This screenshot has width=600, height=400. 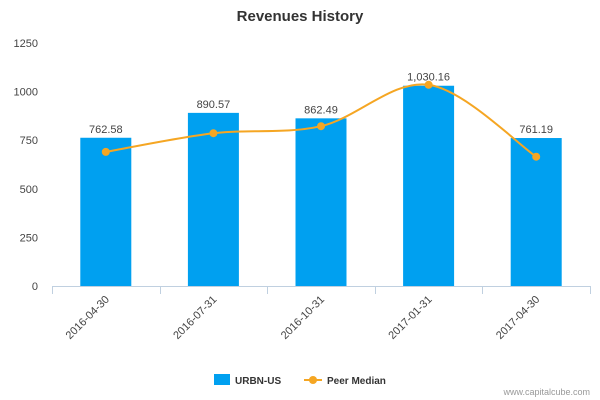 What do you see at coordinates (518, 318) in the screenshot?
I see `x-tick-label: 2017-04-30` at bounding box center [518, 318].